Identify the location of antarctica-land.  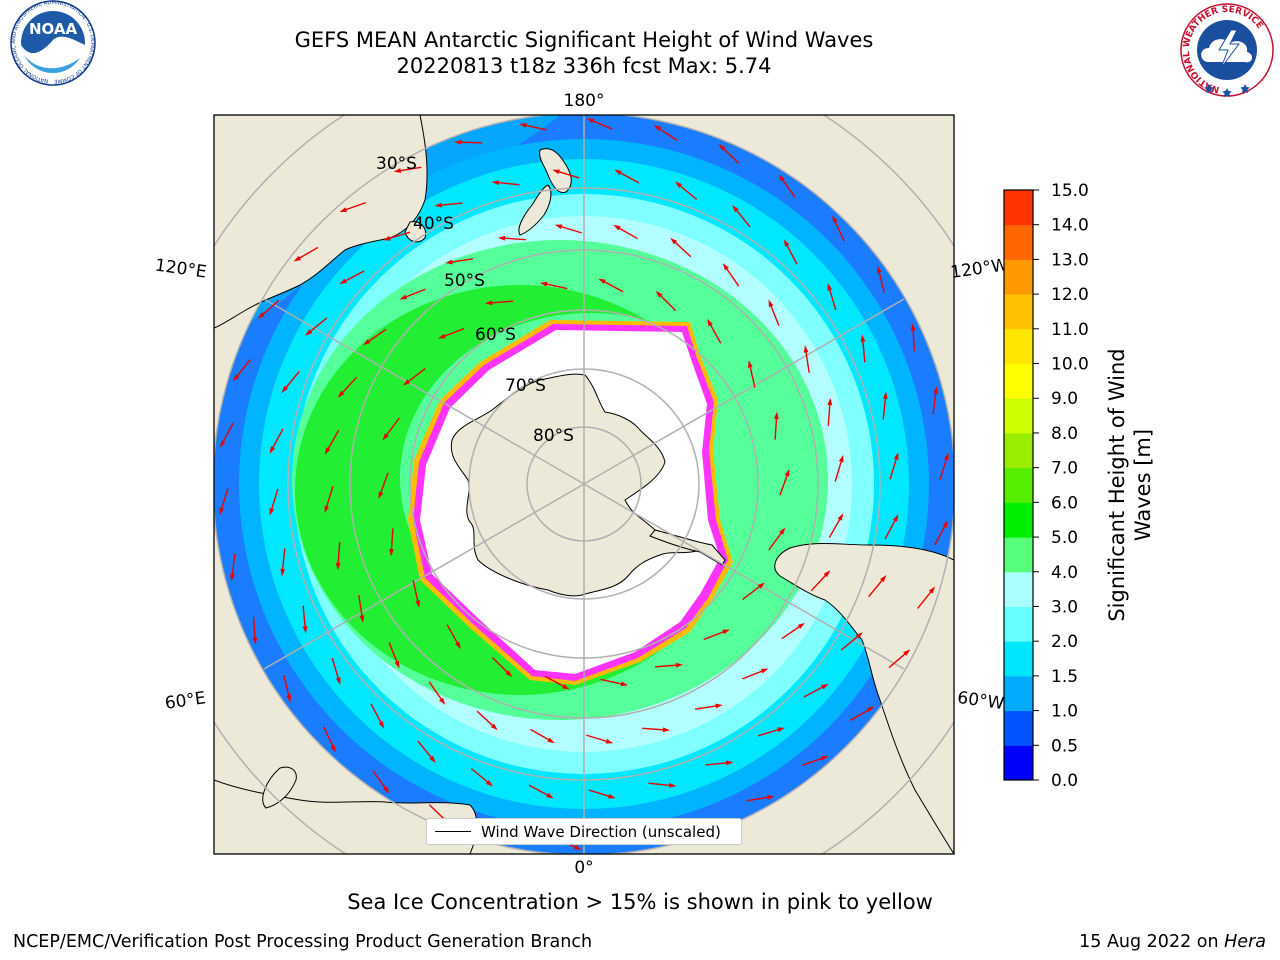
(578, 485).